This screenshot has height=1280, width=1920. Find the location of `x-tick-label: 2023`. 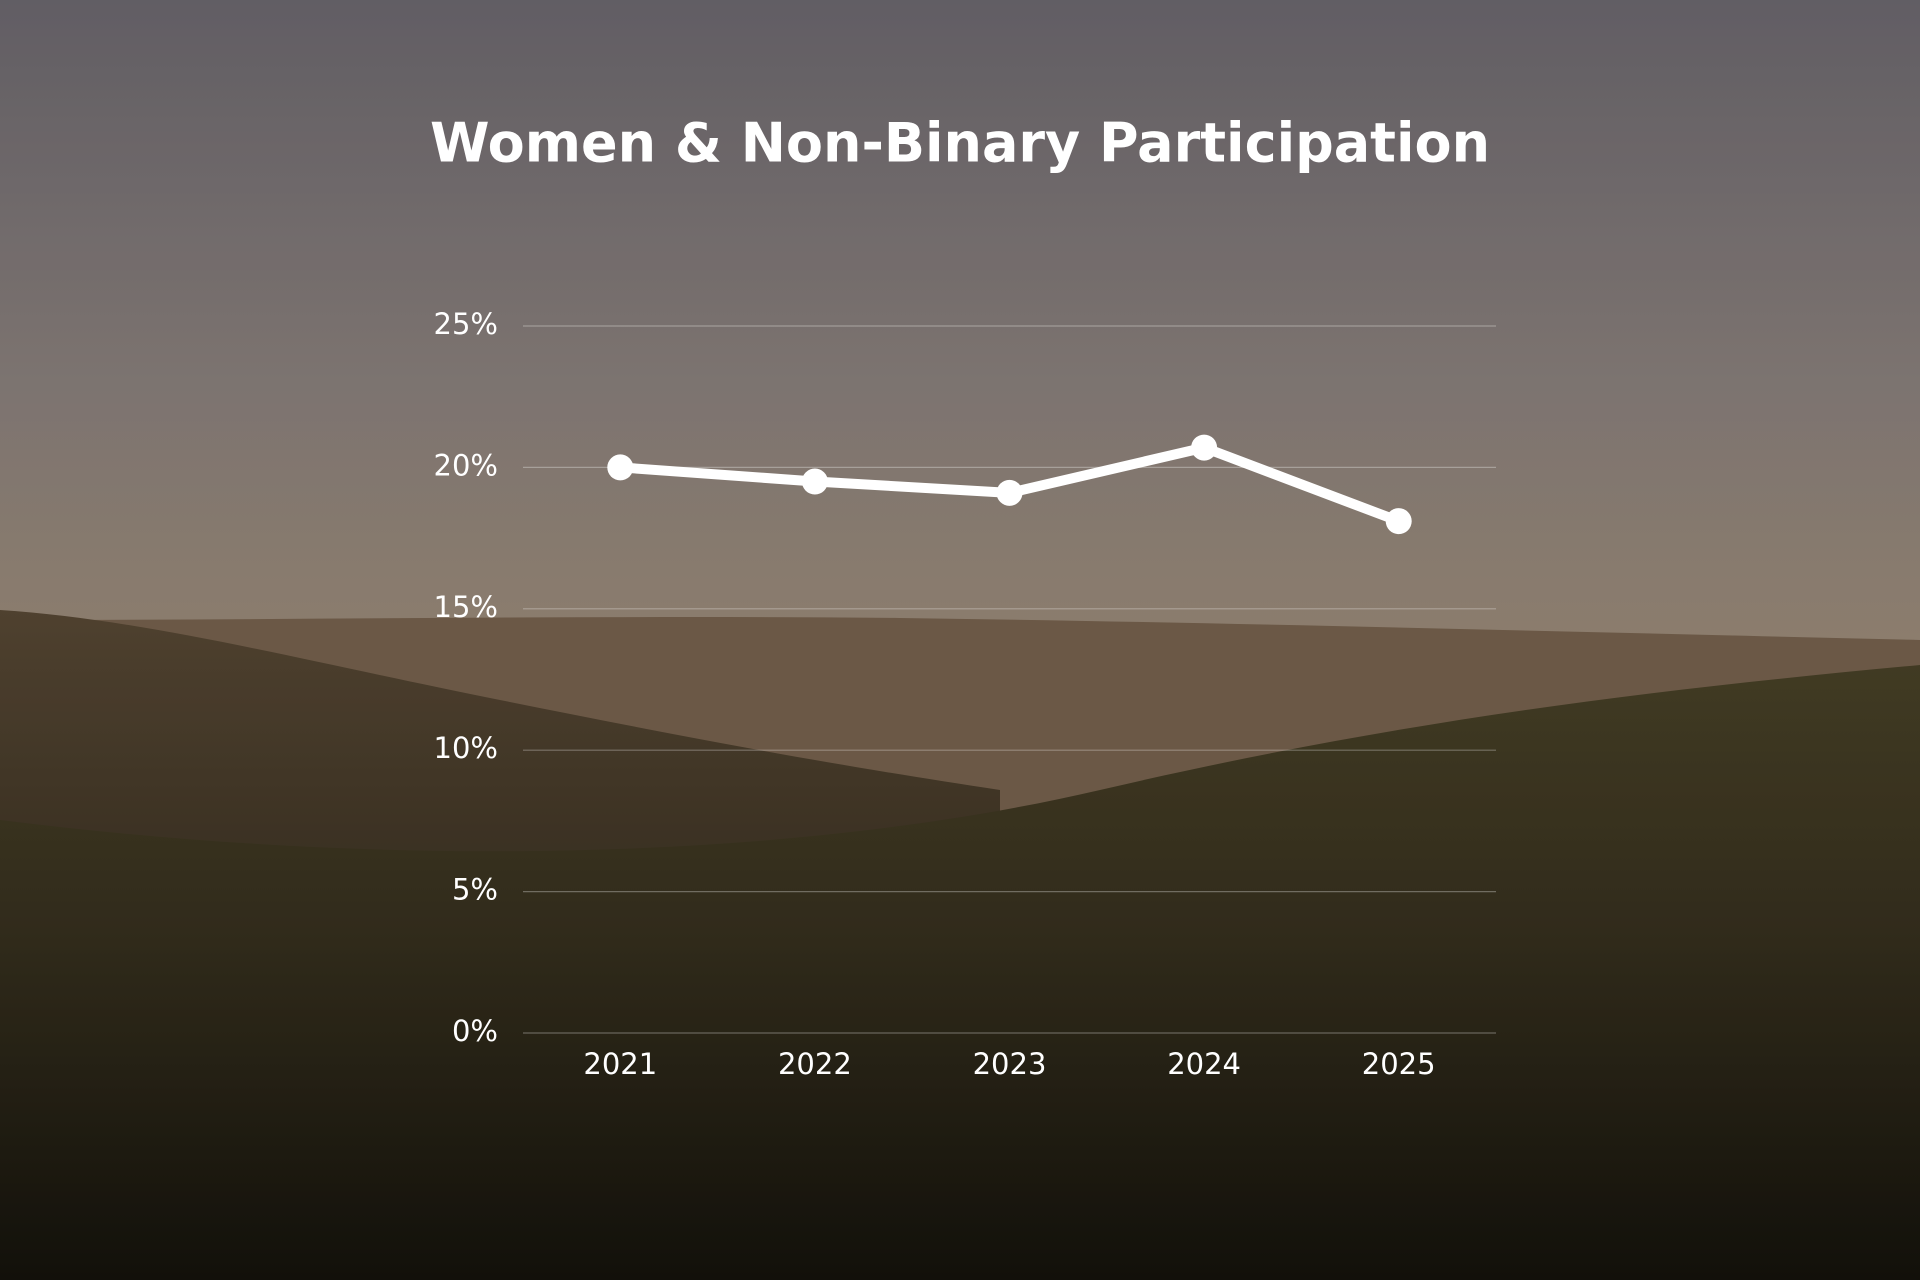

x-tick-label: 2023 is located at coordinates (1010, 1064).